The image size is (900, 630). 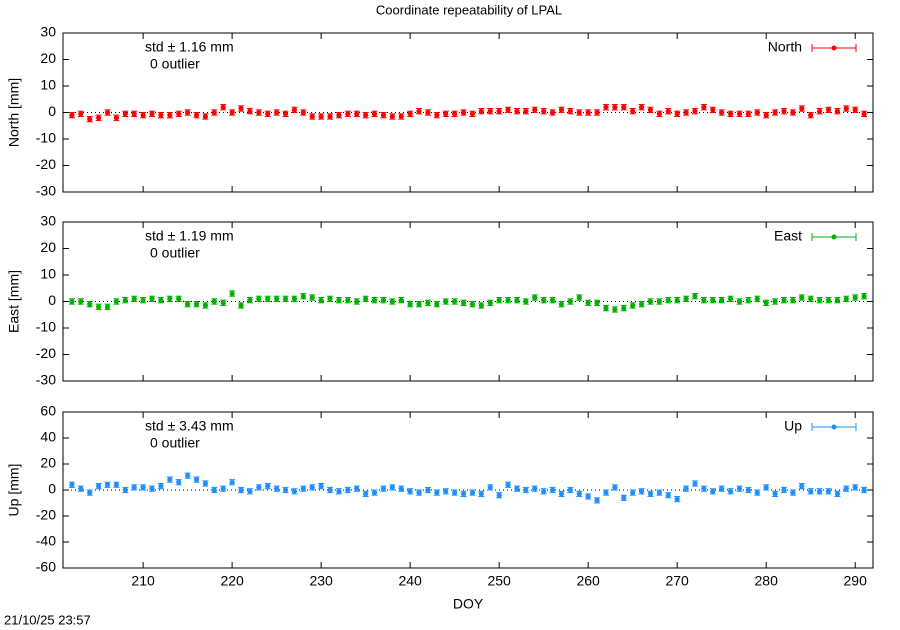 I want to click on y-tick-label: 30, so click(x=48, y=221).